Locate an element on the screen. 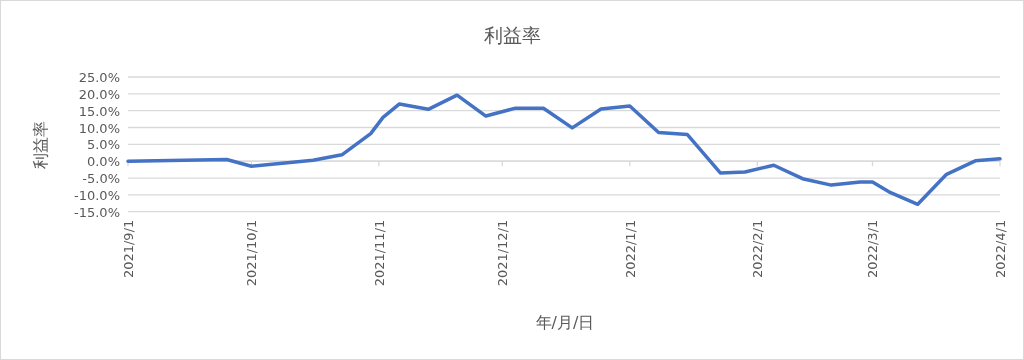 The width and height of the screenshot is (1024, 360). x-tick-label: 2021/10/1 is located at coordinates (252, 253).